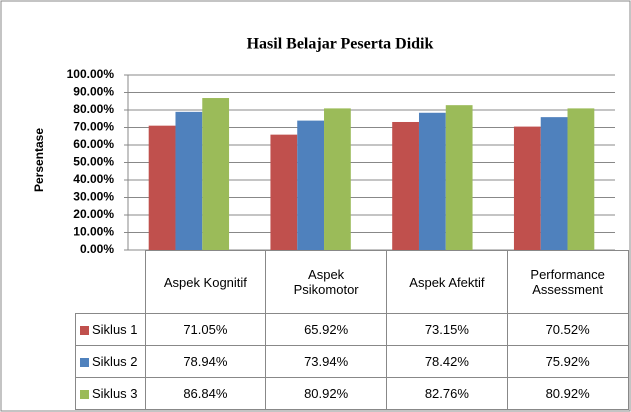 This screenshot has height=412, width=631. What do you see at coordinates (205, 393) in the screenshot?
I see `value-label: 86.84%` at bounding box center [205, 393].